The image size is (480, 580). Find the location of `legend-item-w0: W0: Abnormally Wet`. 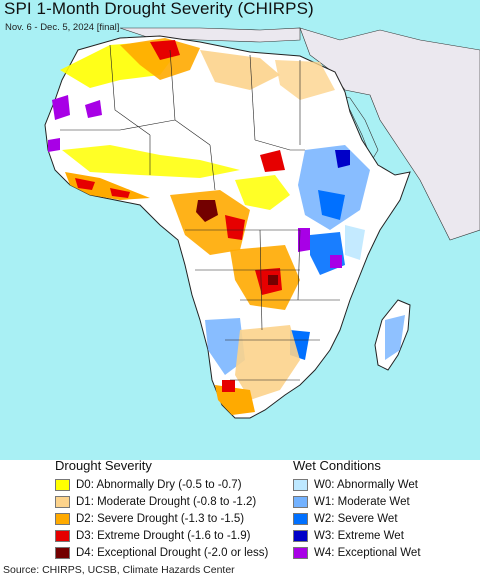

legend-item-w0: W0: Abnormally Wet is located at coordinates (357, 484).